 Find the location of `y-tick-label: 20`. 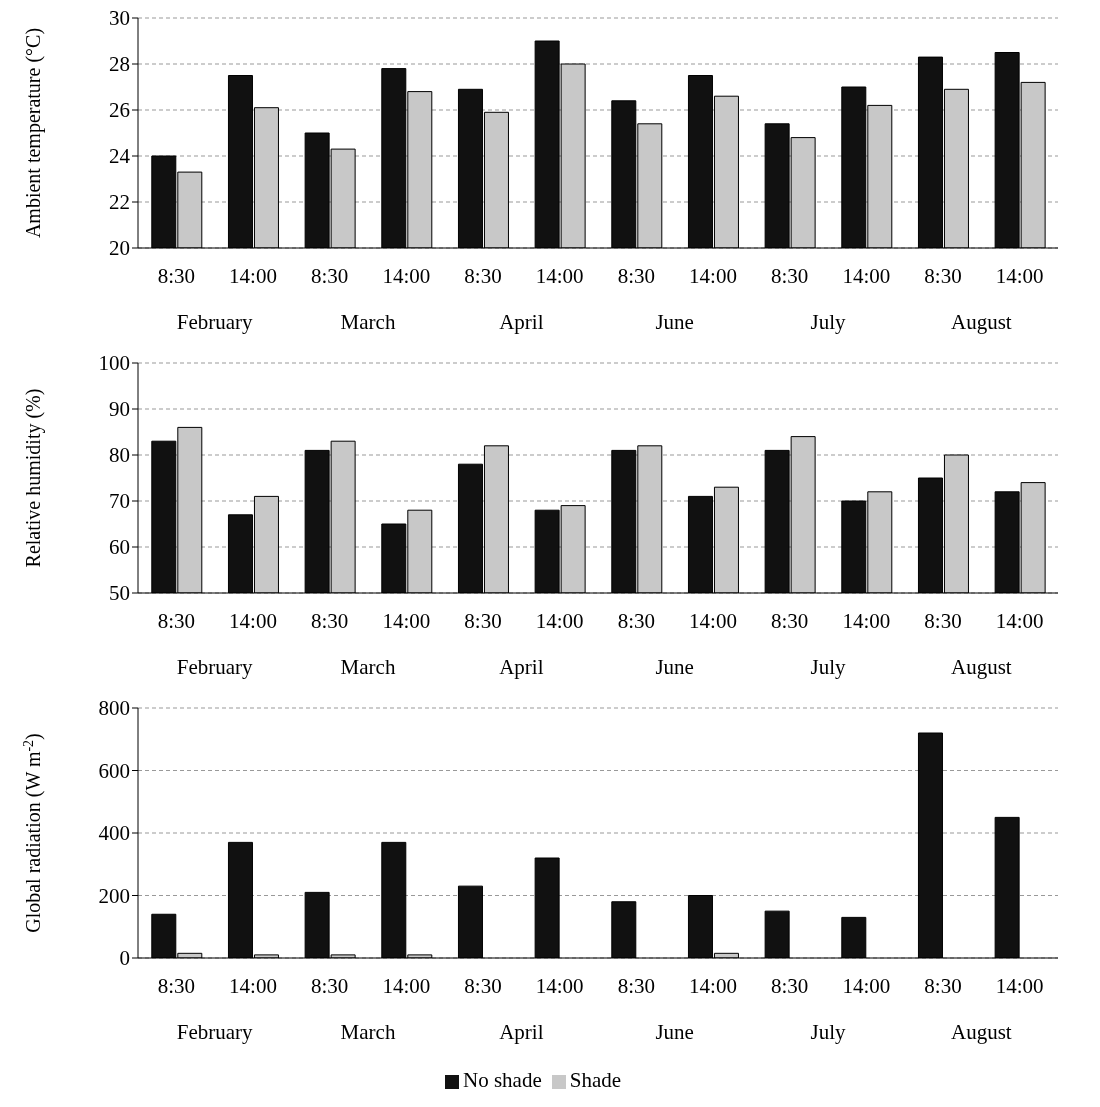

y-tick-label: 20 is located at coordinates (119, 248).